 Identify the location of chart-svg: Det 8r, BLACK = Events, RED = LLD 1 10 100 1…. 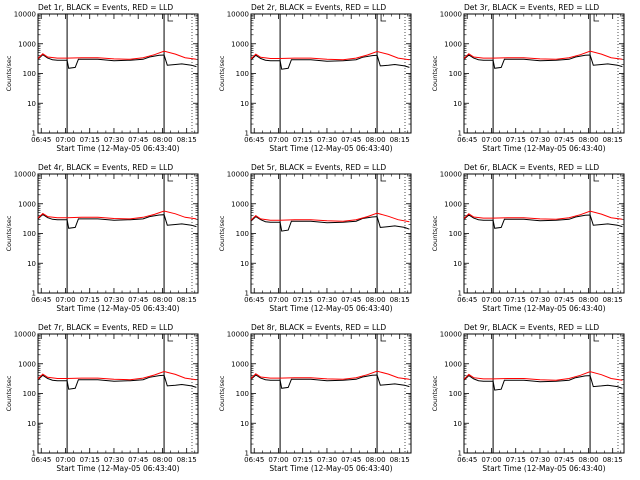
(315, 398).